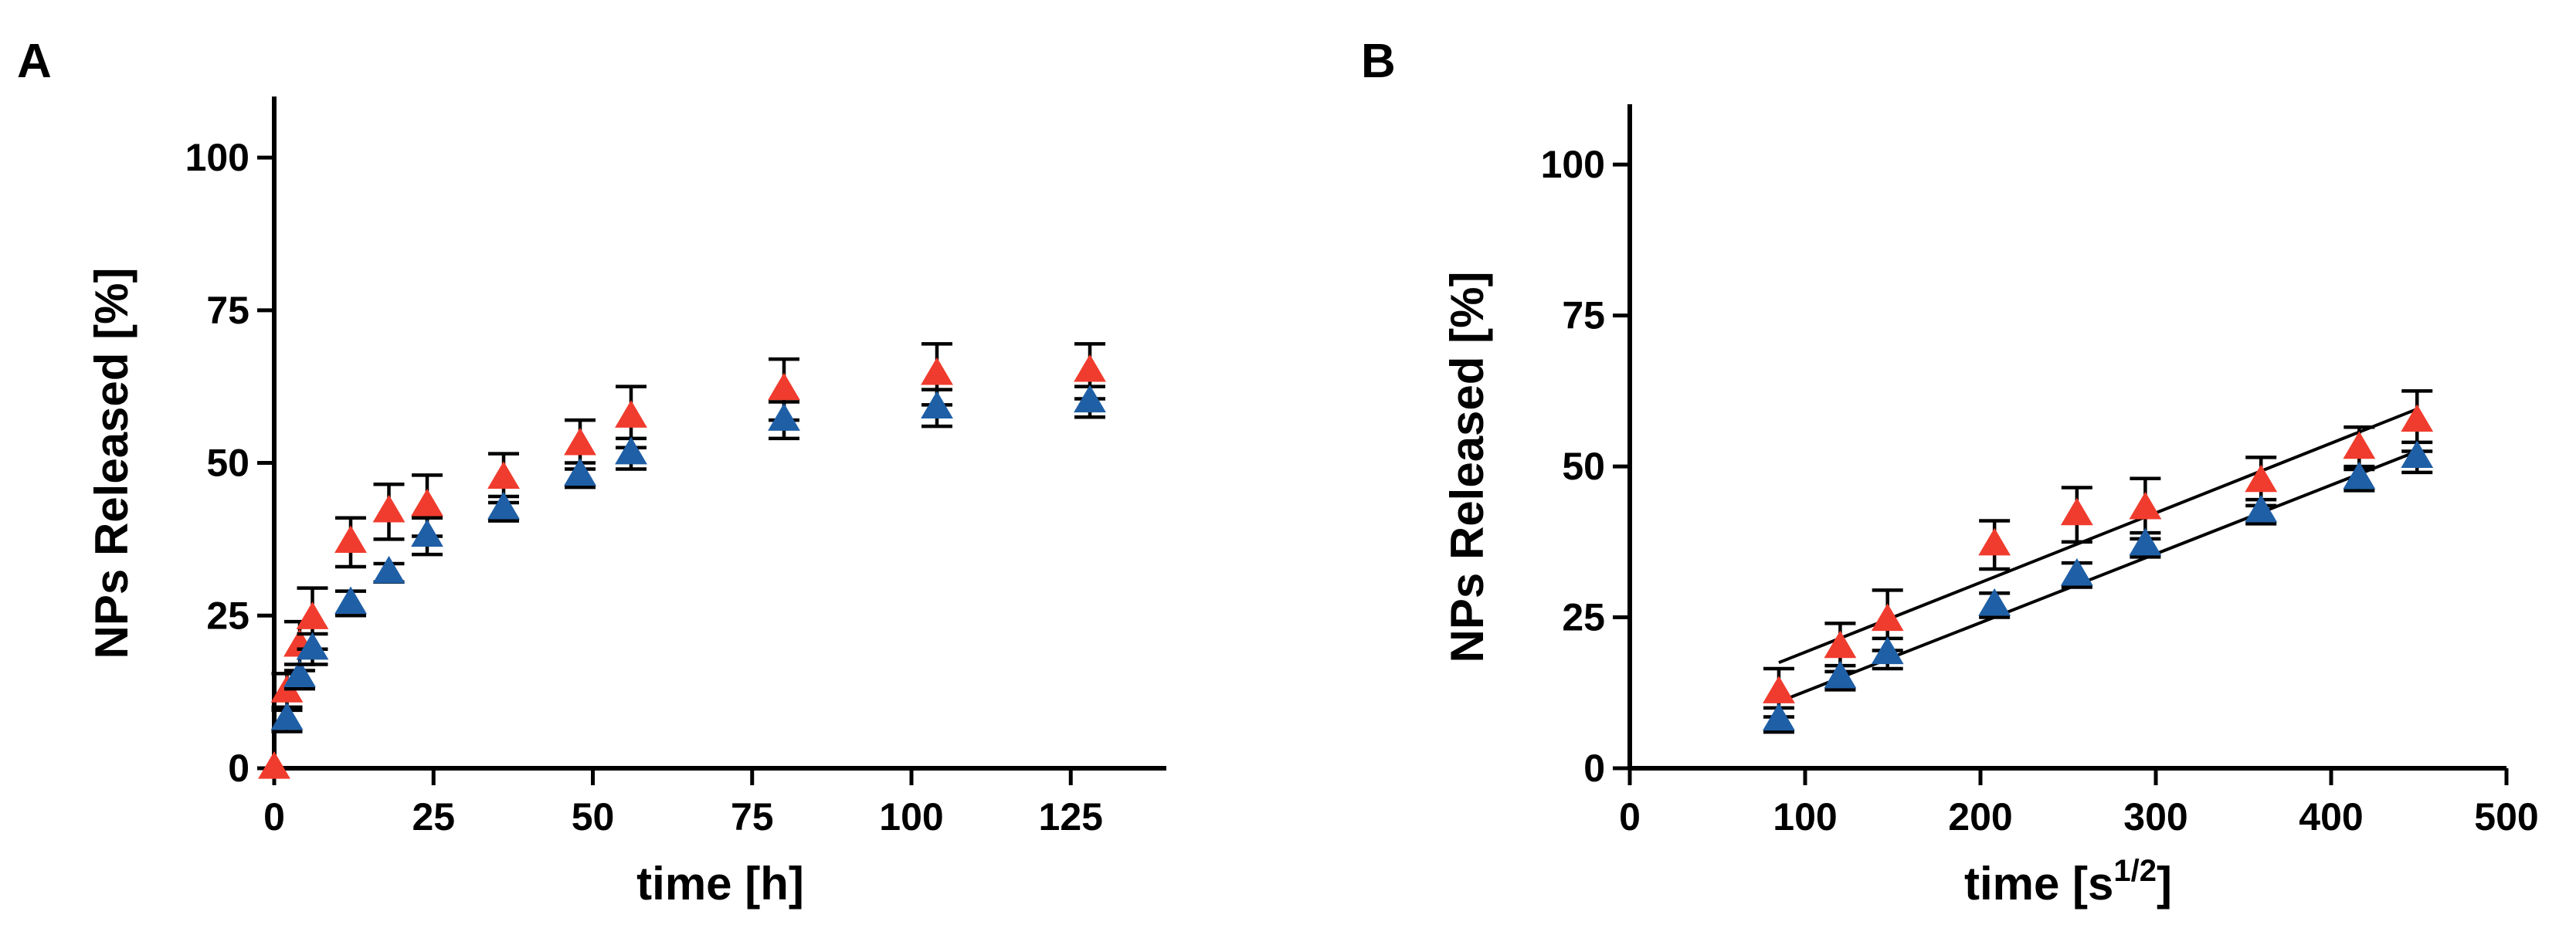  I want to click on x-axis-title: time [s1/2], so click(2068, 882).